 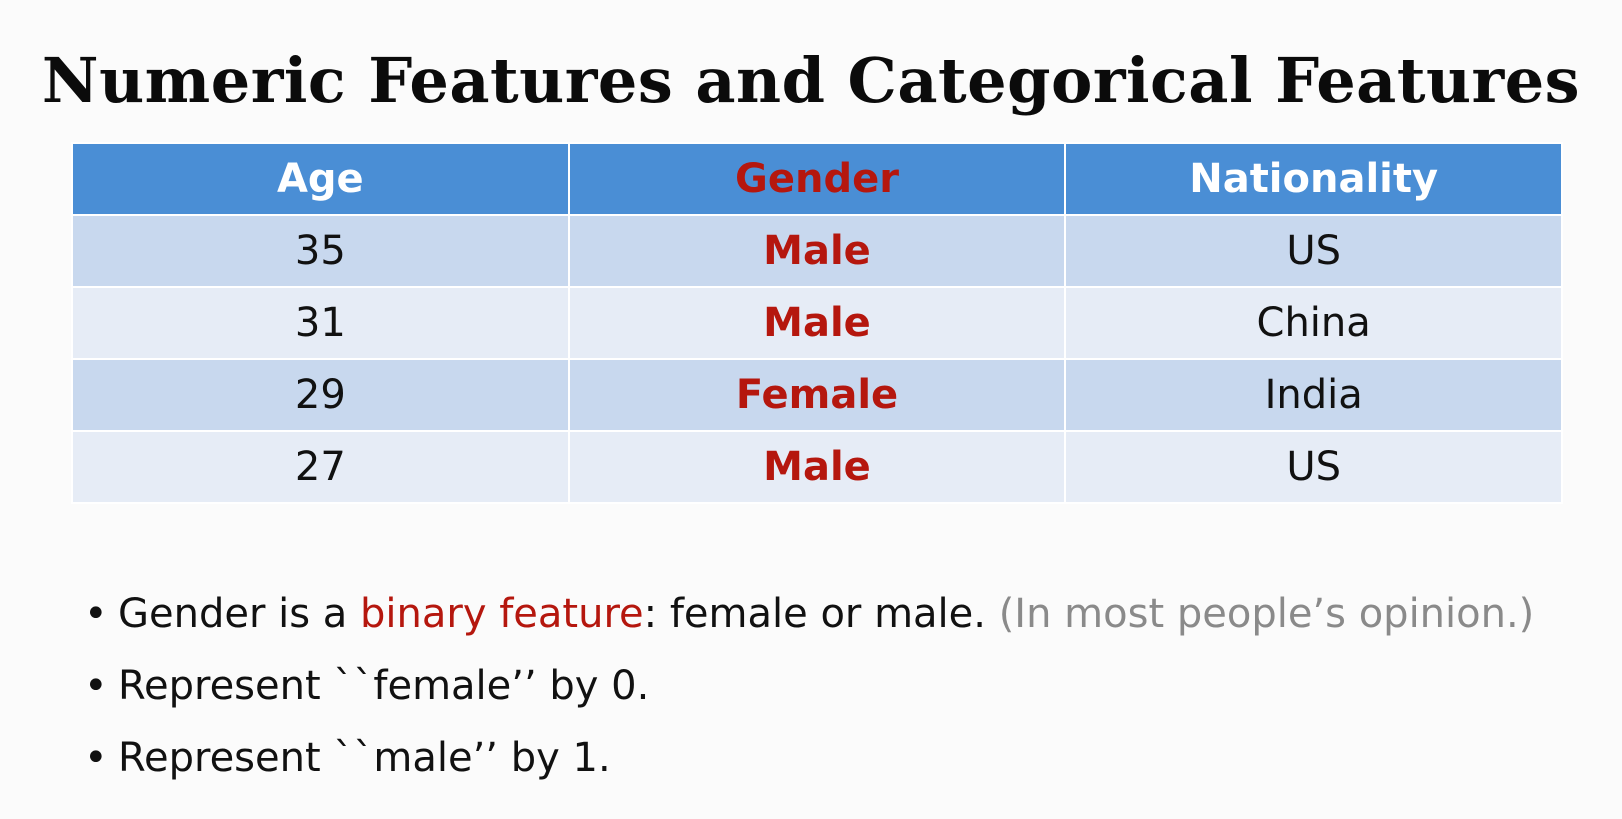 What do you see at coordinates (809, 758) in the screenshot?
I see `bullet-item-male: • Represent ``male’’ by 1.` at bounding box center [809, 758].